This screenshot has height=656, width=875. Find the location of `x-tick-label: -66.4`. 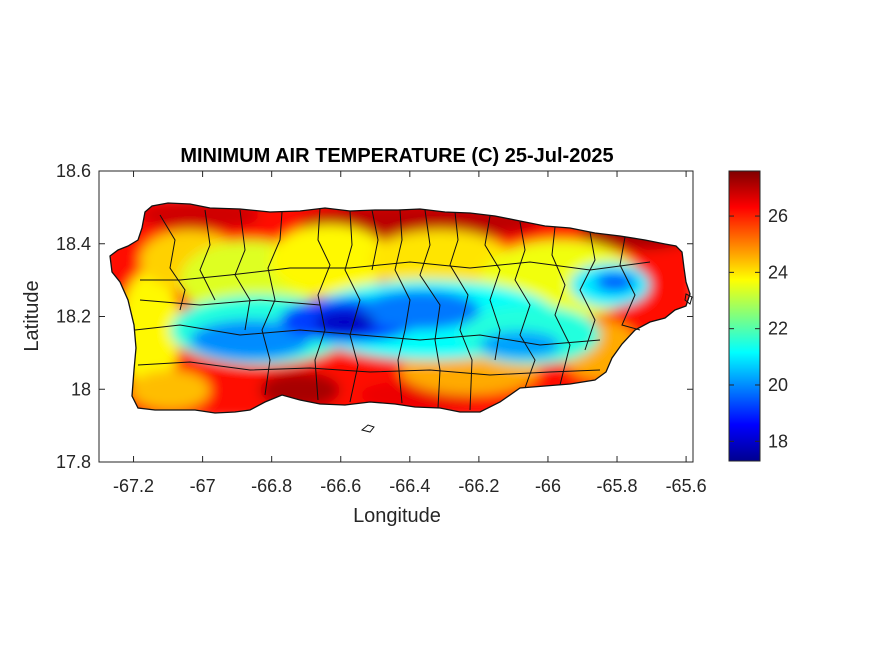

x-tick-label: -66.4 is located at coordinates (409, 486).